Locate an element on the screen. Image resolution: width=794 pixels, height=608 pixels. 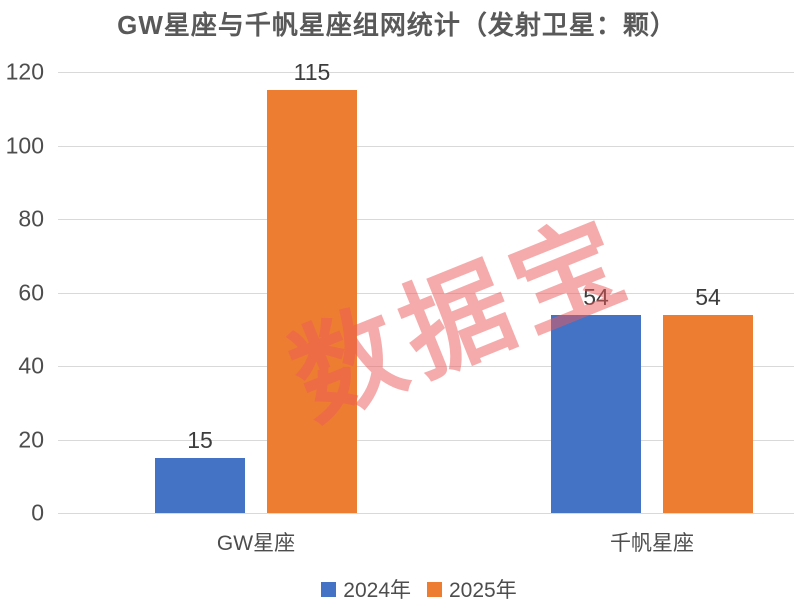
y-tick-label: 0 is located at coordinates (37, 512).